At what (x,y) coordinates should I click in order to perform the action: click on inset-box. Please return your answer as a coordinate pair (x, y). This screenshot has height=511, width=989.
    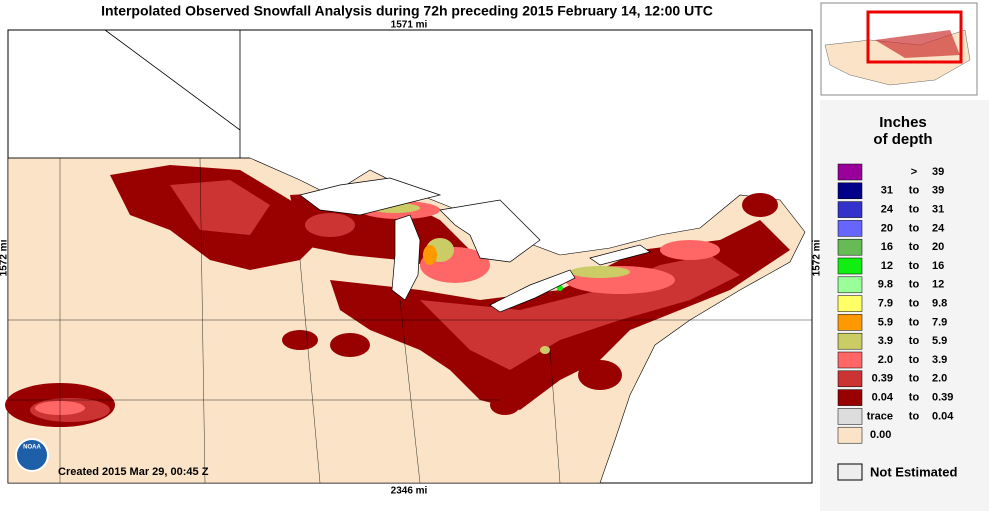
    Looking at the image, I should click on (914, 37).